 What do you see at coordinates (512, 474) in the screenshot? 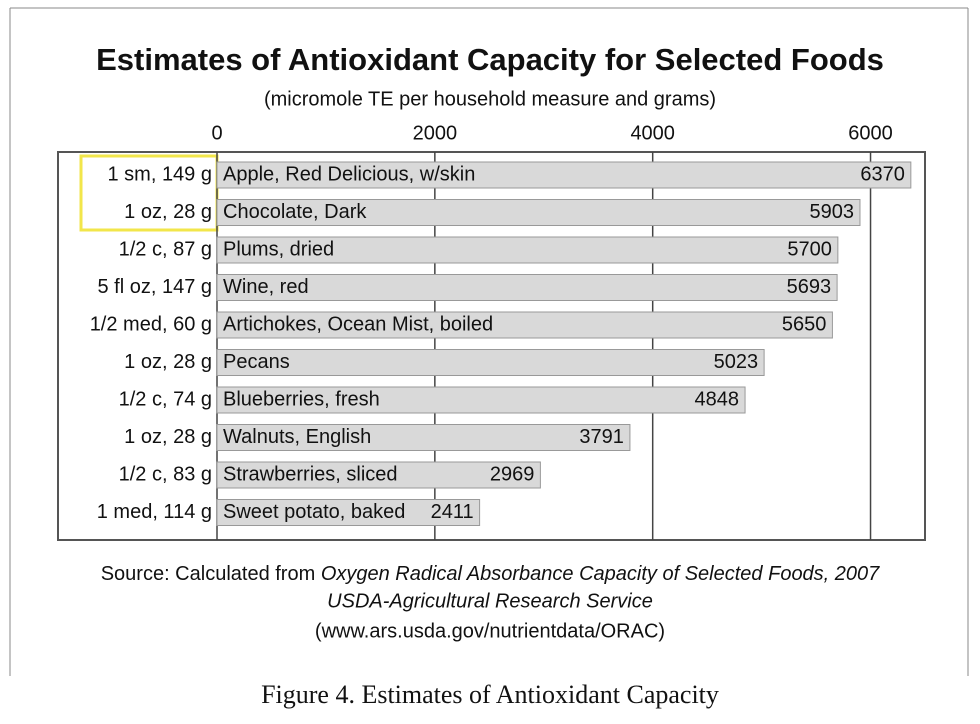
I see `value-label: 2969` at bounding box center [512, 474].